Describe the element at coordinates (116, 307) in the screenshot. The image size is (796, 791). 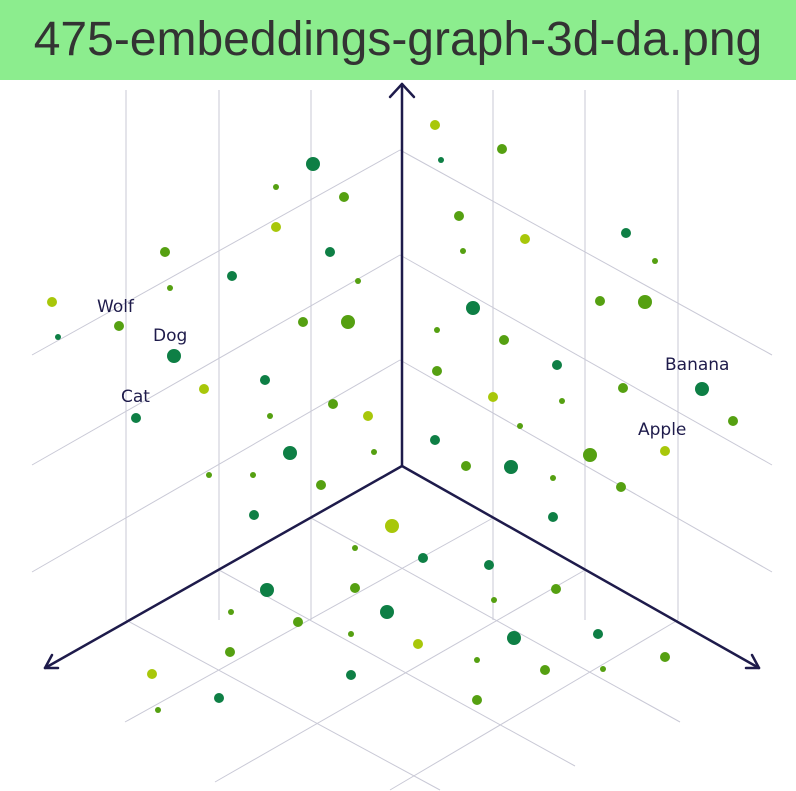
I see `label-wolf: Wolf` at that location.